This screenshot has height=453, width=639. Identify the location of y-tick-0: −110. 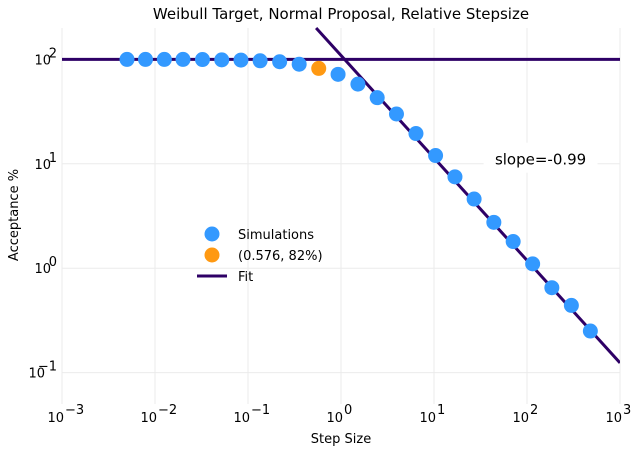
(42, 371).